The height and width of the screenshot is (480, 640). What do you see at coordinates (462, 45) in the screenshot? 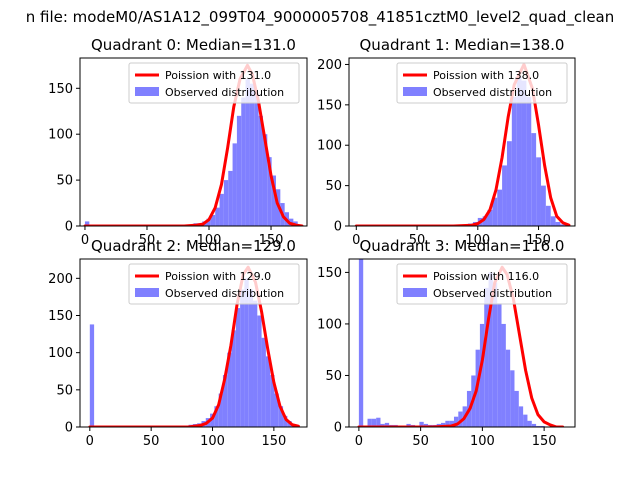
I see `subplot-title: Quadrant 1: Median=138.0` at bounding box center [462, 45].